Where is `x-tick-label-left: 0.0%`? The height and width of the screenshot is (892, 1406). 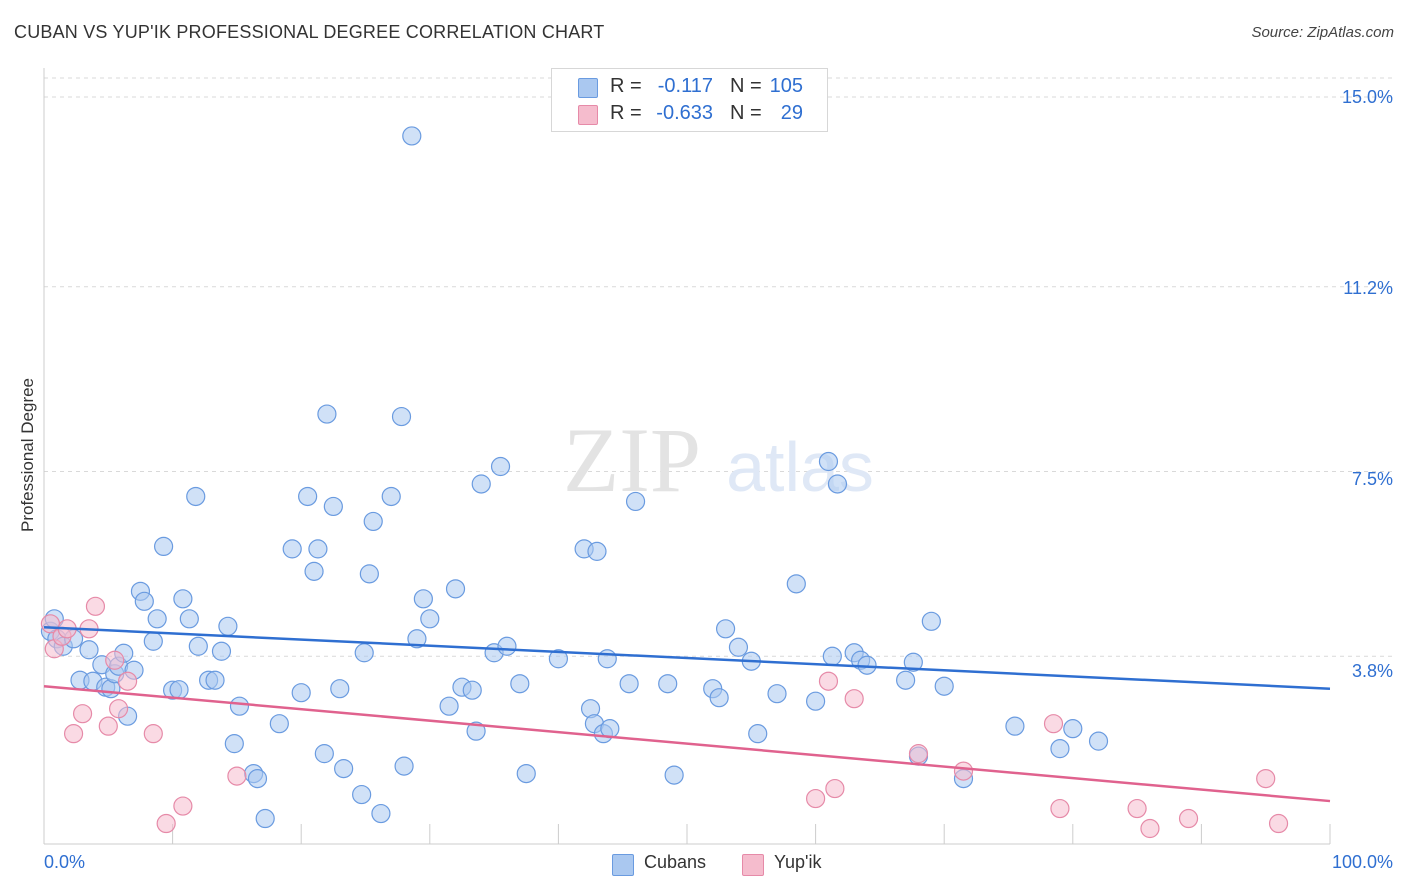
x-tick-label-left: 0.0% is located at coordinates (65, 862).